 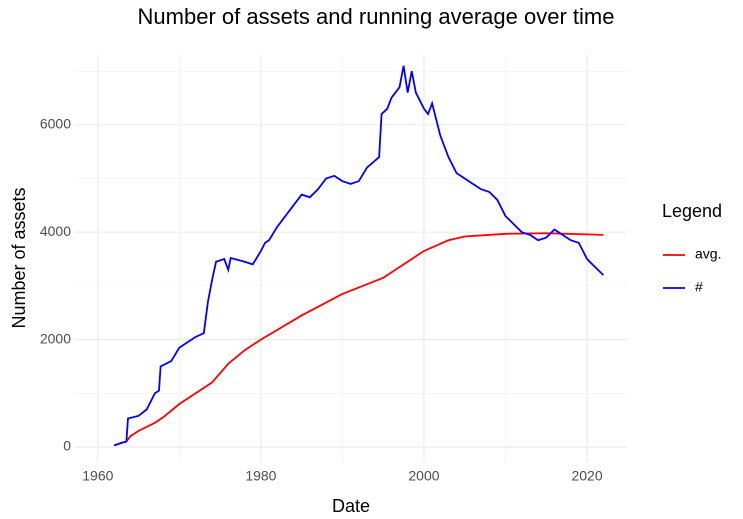 What do you see at coordinates (55, 124) in the screenshot?
I see `y-tick-label: 6000` at bounding box center [55, 124].